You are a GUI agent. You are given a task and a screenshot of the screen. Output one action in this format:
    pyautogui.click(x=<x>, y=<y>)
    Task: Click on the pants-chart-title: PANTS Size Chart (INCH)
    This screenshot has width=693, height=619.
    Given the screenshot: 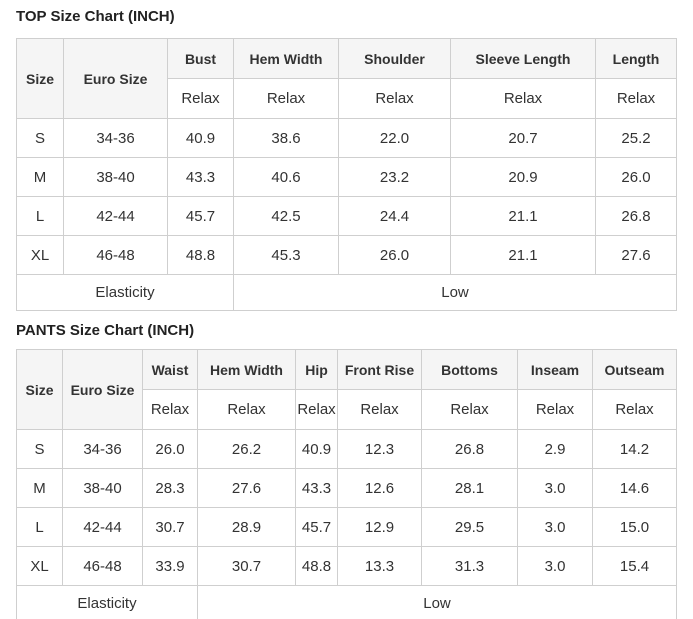 What is the action you would take?
    pyautogui.click(x=105, y=330)
    